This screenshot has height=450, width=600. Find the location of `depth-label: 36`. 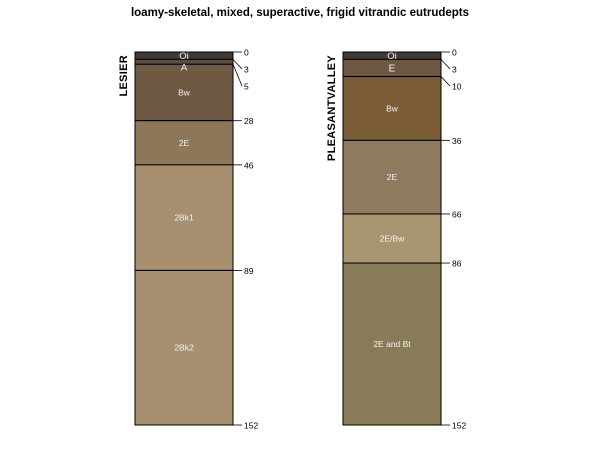

depth-label: 36 is located at coordinates (457, 141).